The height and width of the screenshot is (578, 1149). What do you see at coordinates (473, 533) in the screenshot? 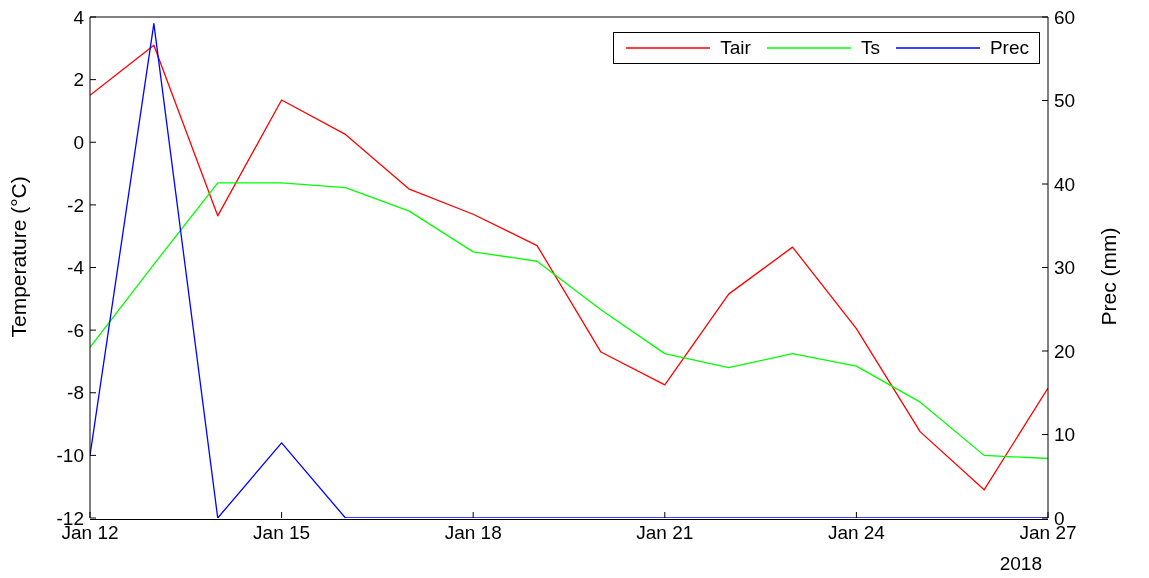
I see `x-tick-label: Jan 18` at bounding box center [473, 533].